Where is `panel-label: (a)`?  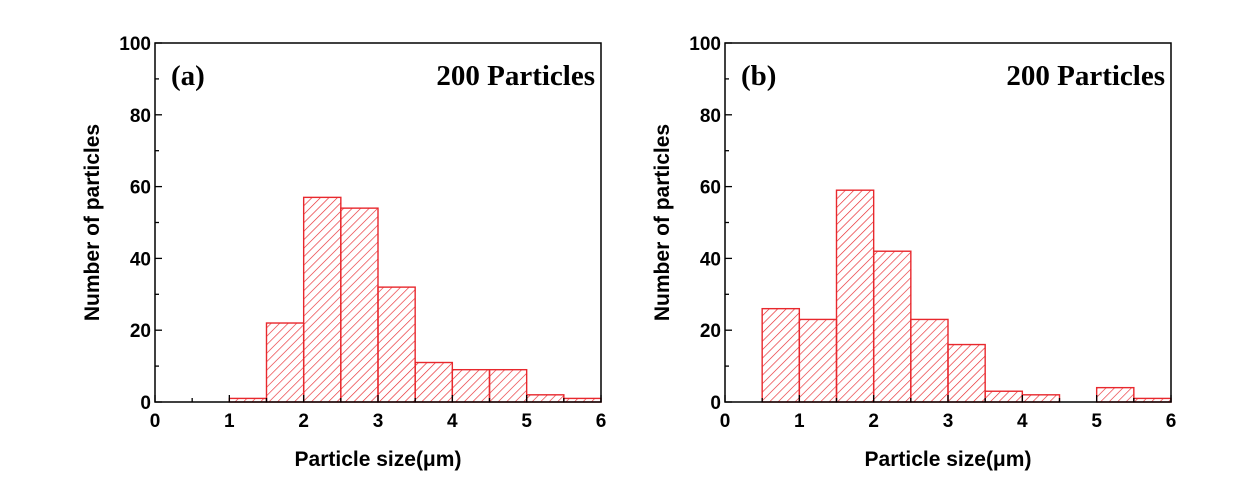
panel-label: (a) is located at coordinates (188, 76).